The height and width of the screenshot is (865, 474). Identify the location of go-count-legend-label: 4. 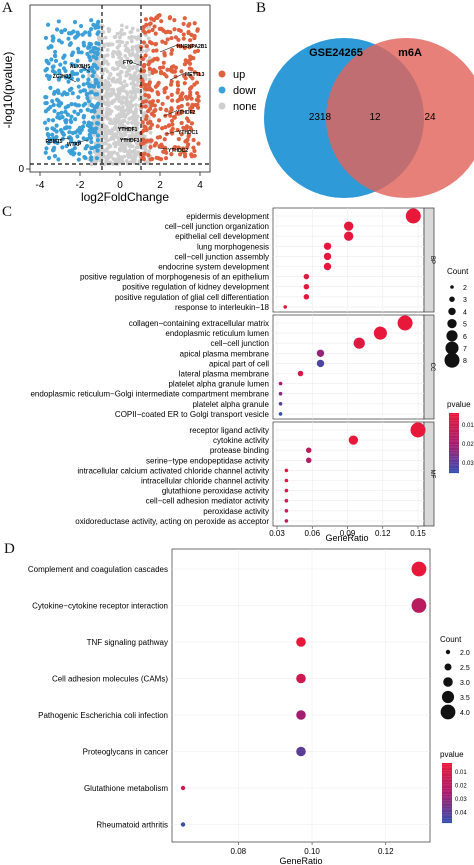
(465, 312).